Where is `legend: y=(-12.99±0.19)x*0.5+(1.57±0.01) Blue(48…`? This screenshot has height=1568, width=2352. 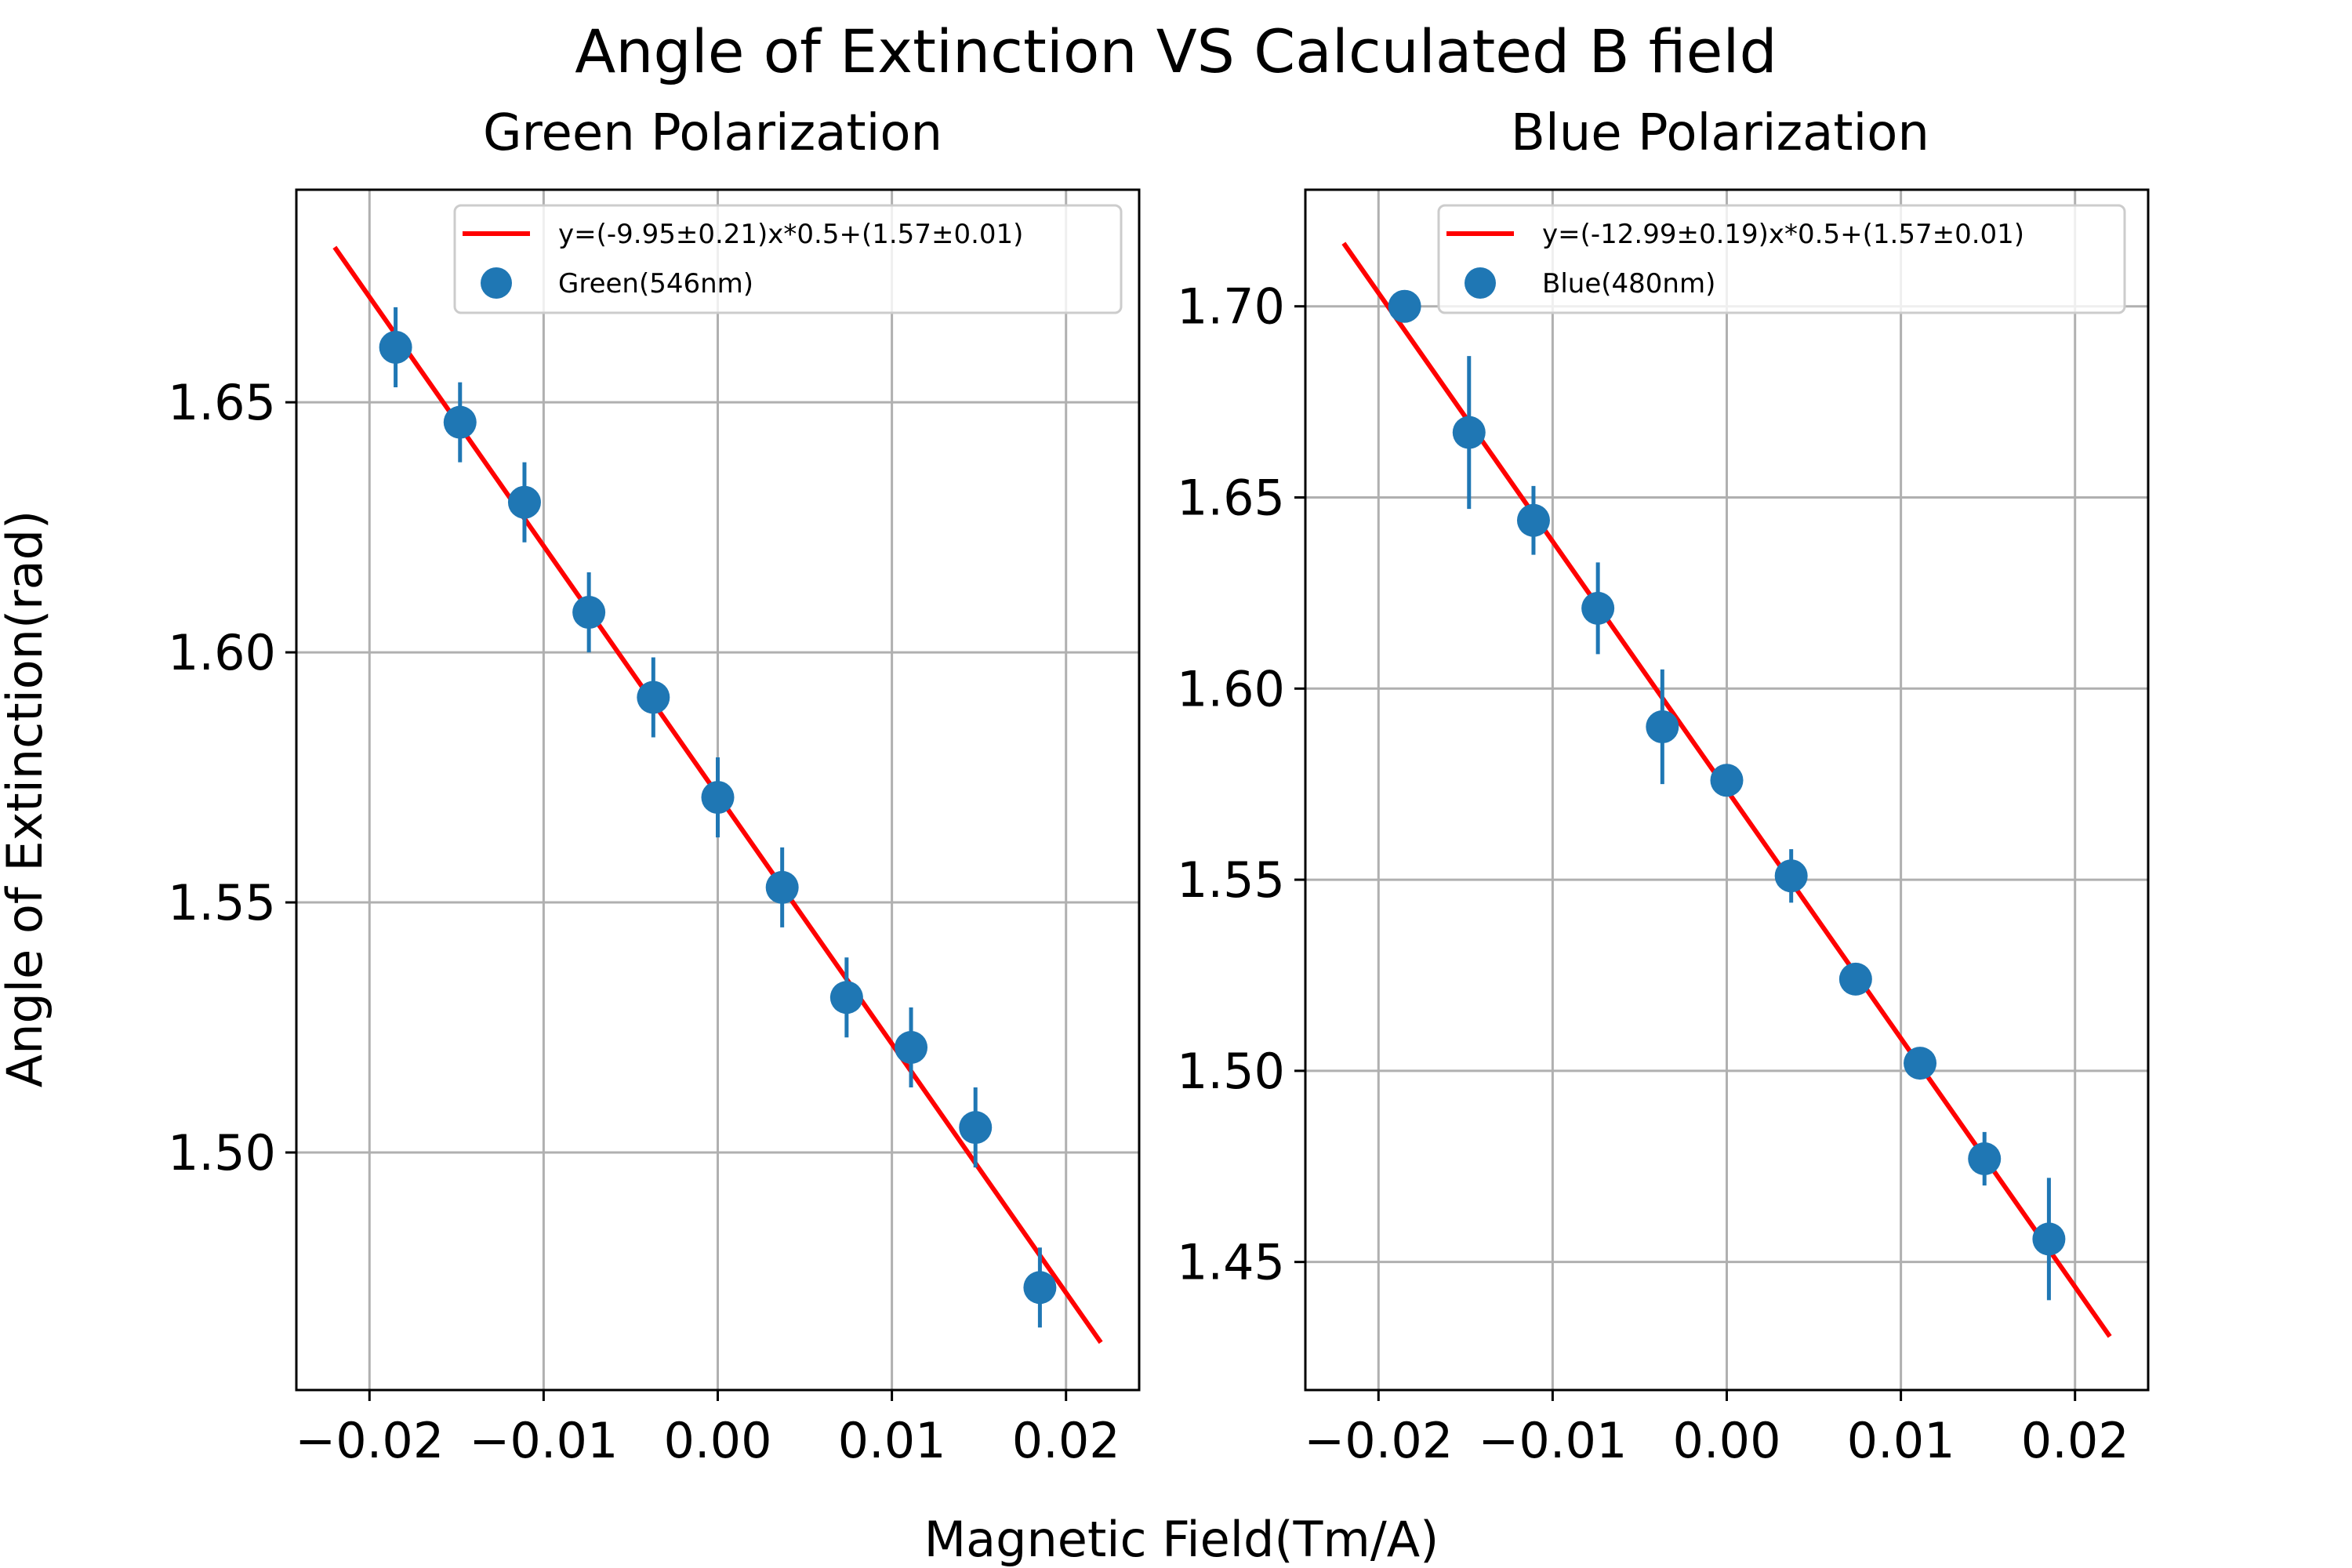 legend: y=(-12.99±0.19)x*0.5+(1.57±0.01) Blue(48… is located at coordinates (1781, 259).